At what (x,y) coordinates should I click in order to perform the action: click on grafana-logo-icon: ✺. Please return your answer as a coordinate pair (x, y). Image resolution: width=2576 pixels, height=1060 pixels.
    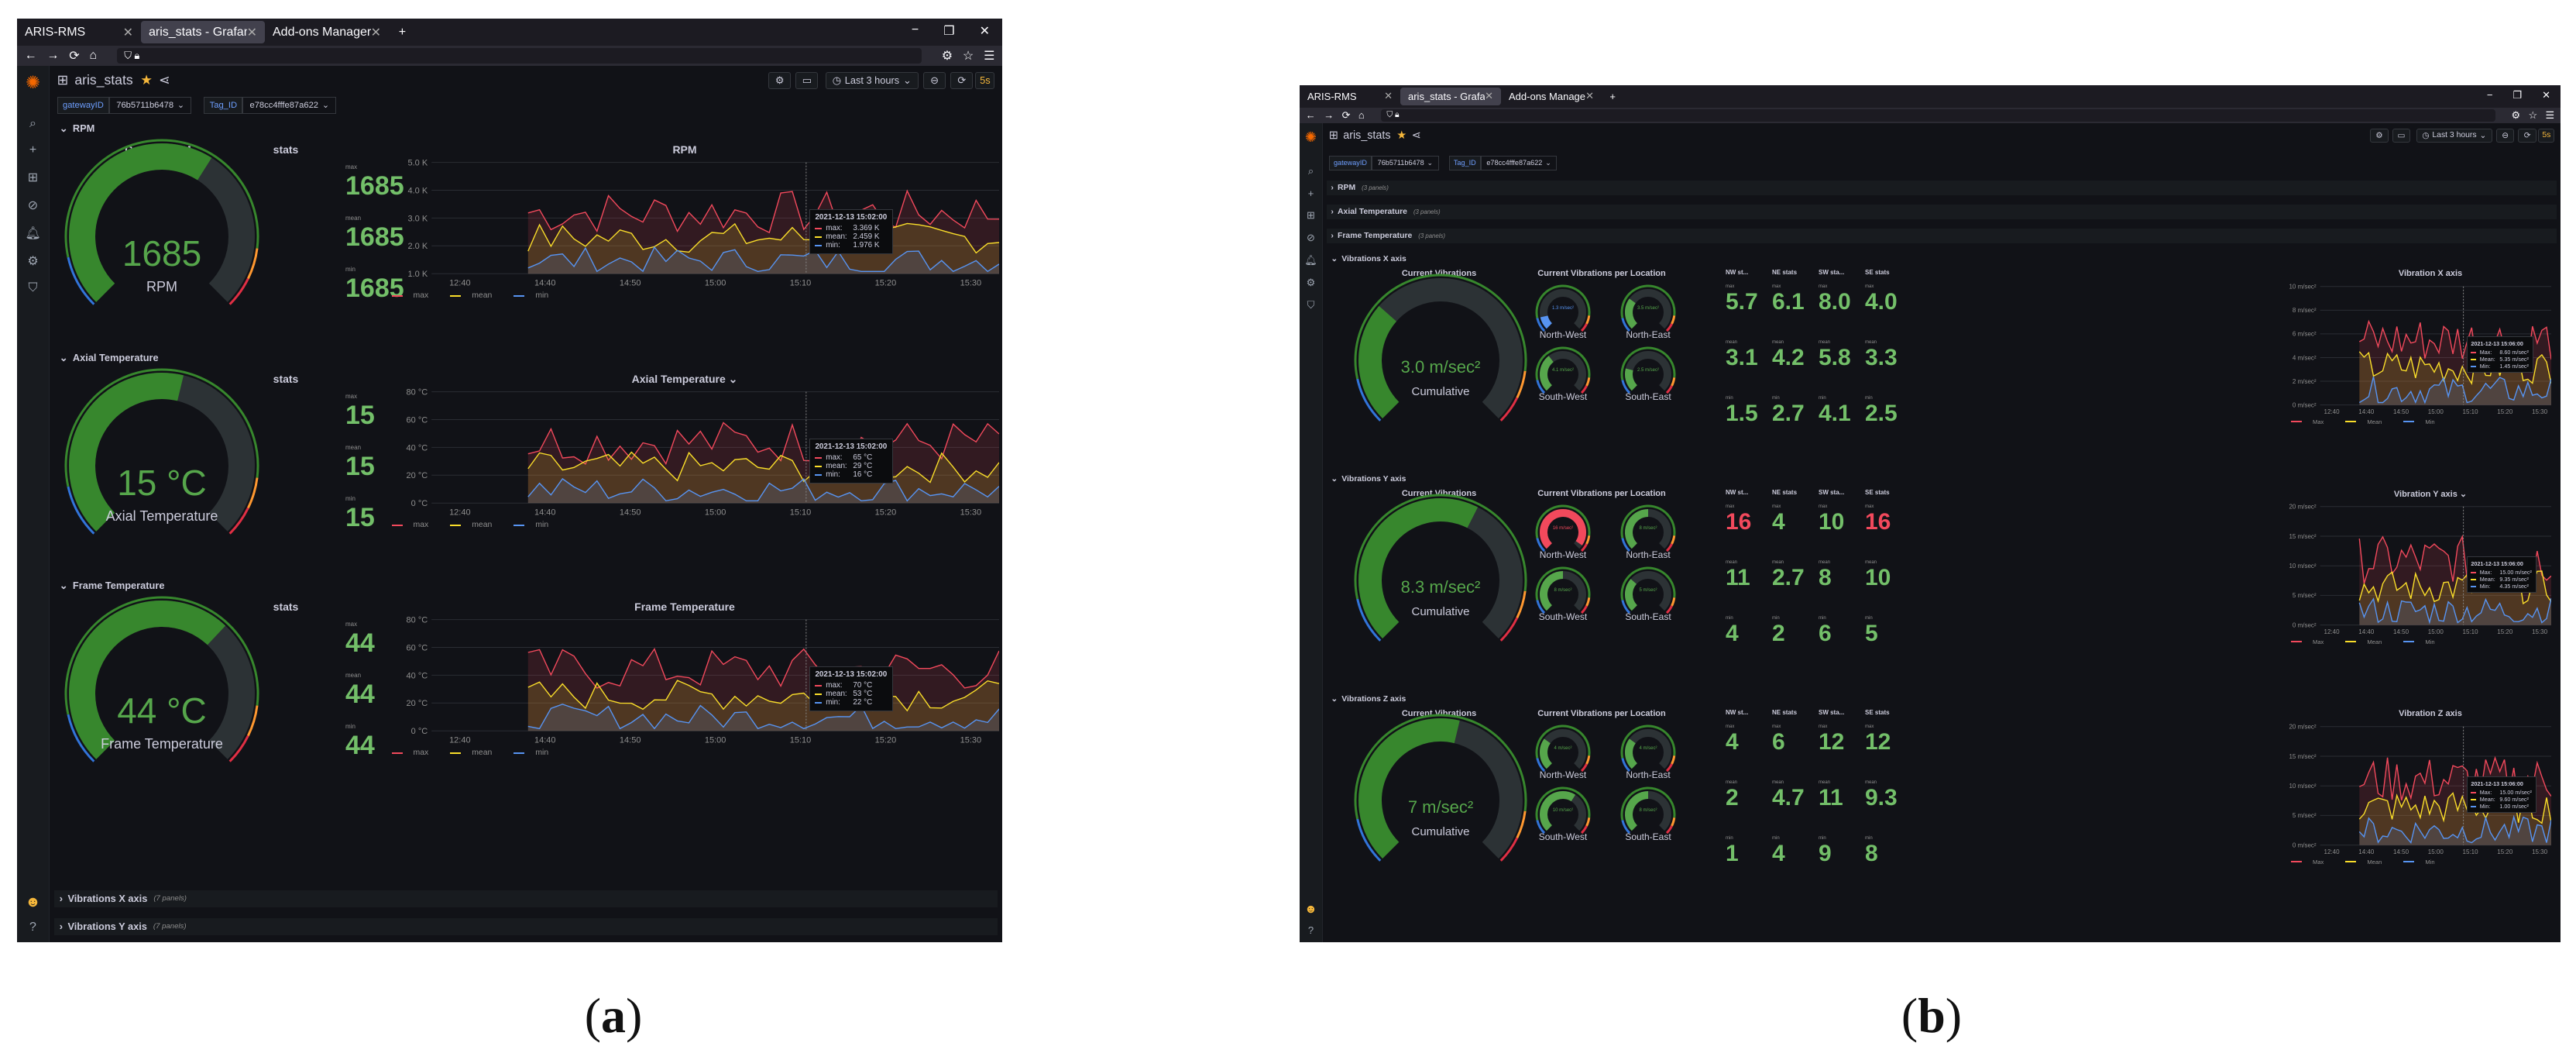
    Looking at the image, I should click on (1310, 137).